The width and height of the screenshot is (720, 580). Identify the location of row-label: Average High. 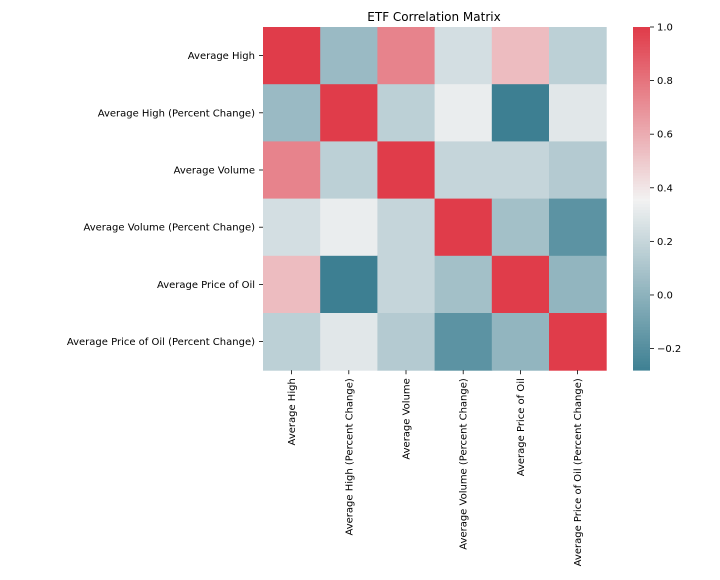
(221, 56).